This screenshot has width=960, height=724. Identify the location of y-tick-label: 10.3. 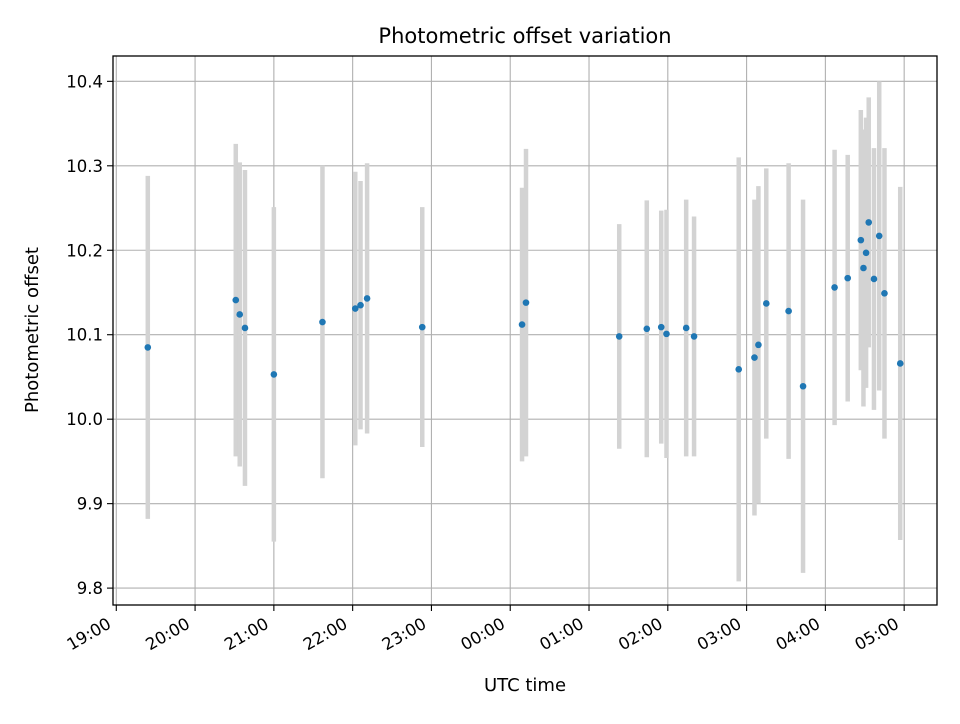
(84, 166).